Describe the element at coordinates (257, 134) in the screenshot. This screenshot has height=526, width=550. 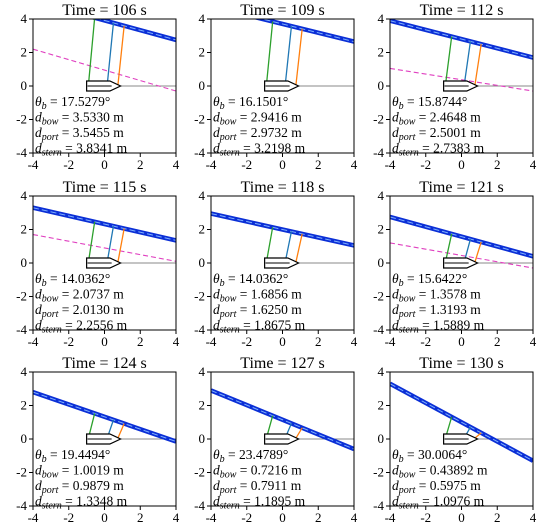
I see `port-distance-annotation: dport = 2.9732 m` at that location.